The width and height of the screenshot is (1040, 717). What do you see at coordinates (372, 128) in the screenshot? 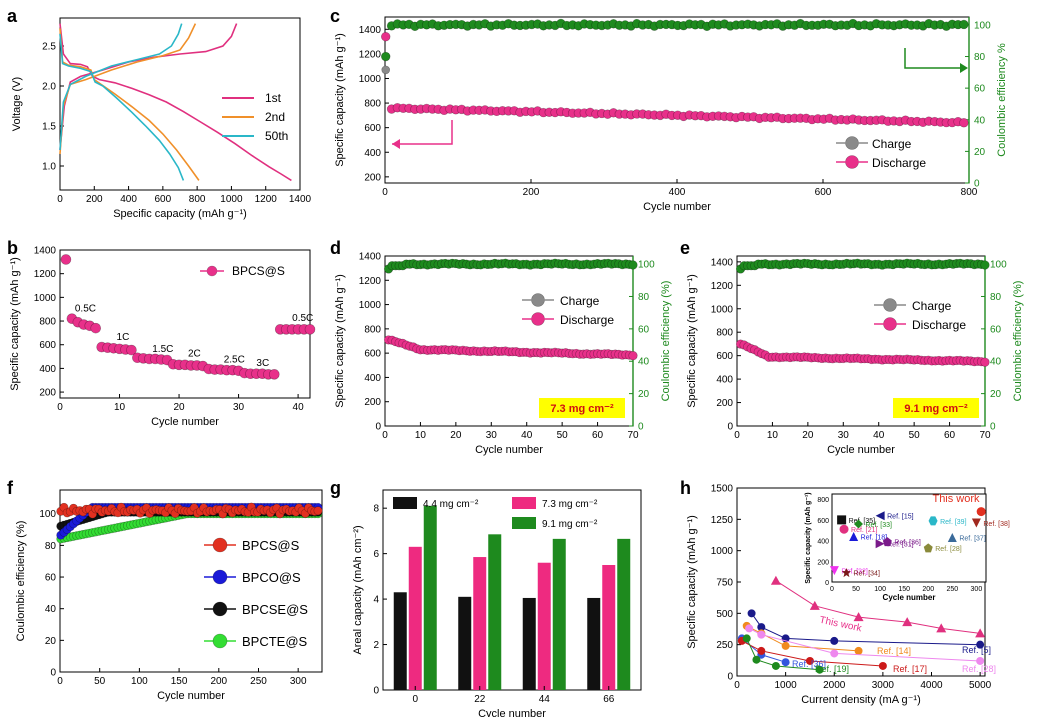
I see `y-tick-label-c: 600` at bounding box center [372, 128].